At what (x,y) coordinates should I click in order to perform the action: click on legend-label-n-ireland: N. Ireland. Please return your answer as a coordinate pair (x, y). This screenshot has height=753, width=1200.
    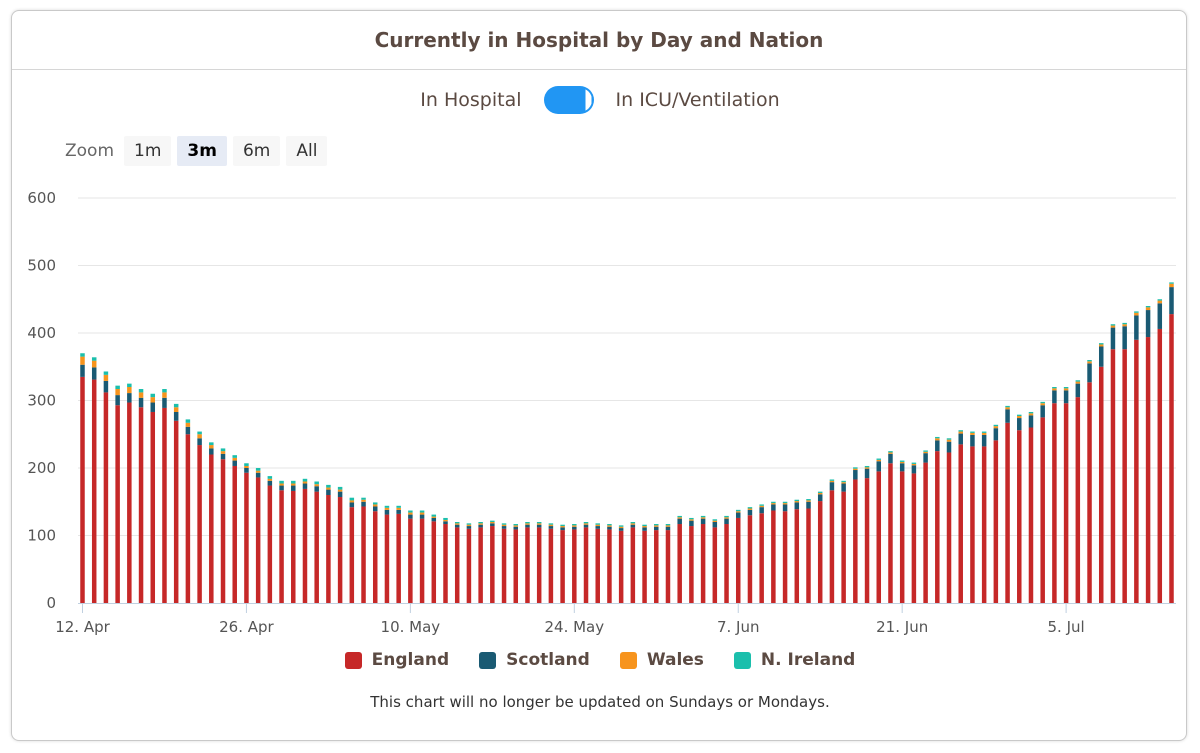
    Looking at the image, I should click on (808, 660).